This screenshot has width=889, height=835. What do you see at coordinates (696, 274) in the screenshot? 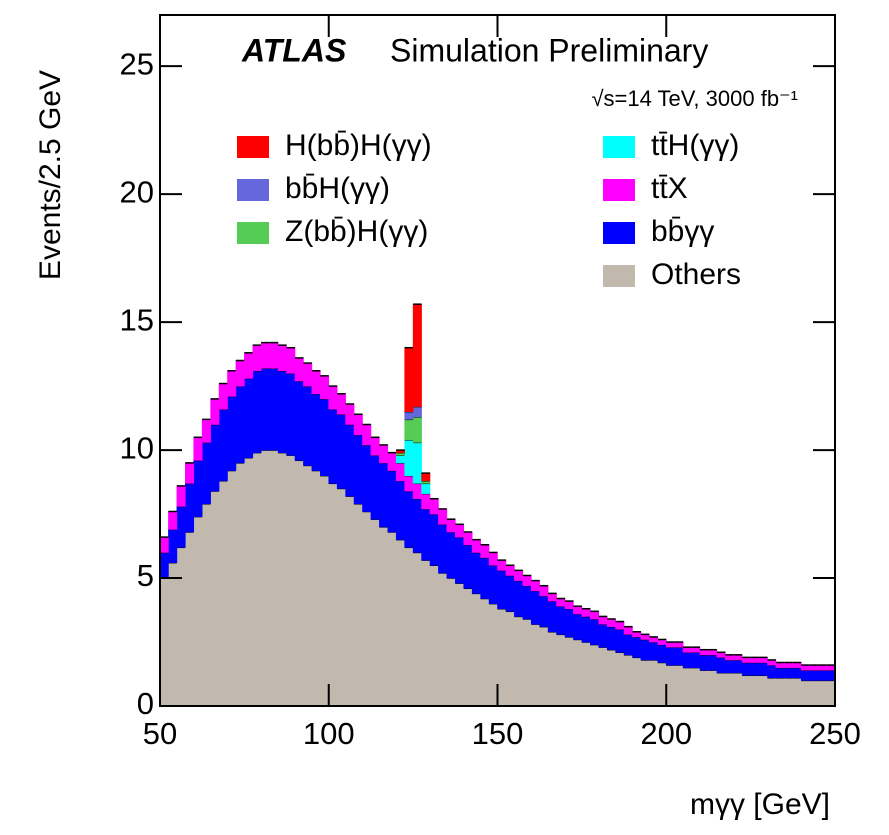
I see `legend-label: Others` at bounding box center [696, 274].